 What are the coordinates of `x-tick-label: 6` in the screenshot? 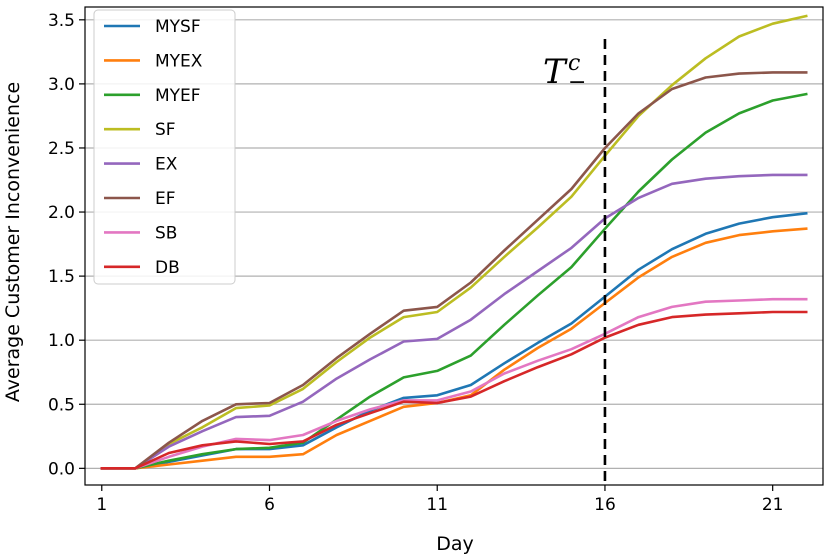 It's located at (269, 505).